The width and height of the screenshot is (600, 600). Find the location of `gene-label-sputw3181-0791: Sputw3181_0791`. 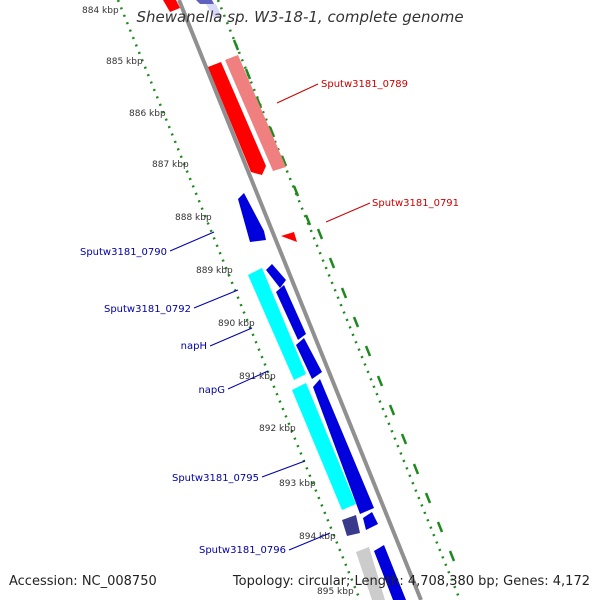

gene-label-sputw3181-0791: Sputw3181_0791 is located at coordinates (415, 203).